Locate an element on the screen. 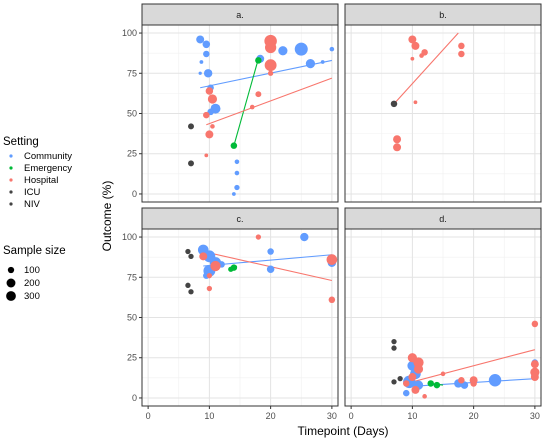  legend-setting-entry: Emergency is located at coordinates (40, 168).